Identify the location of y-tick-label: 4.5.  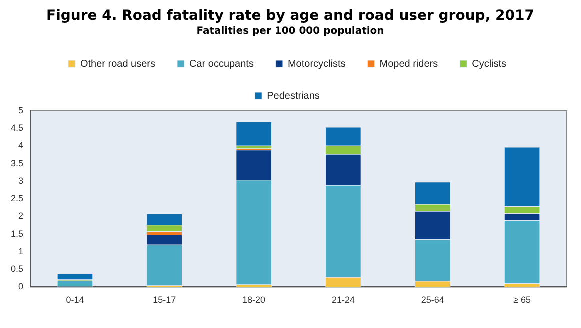
(17, 128).